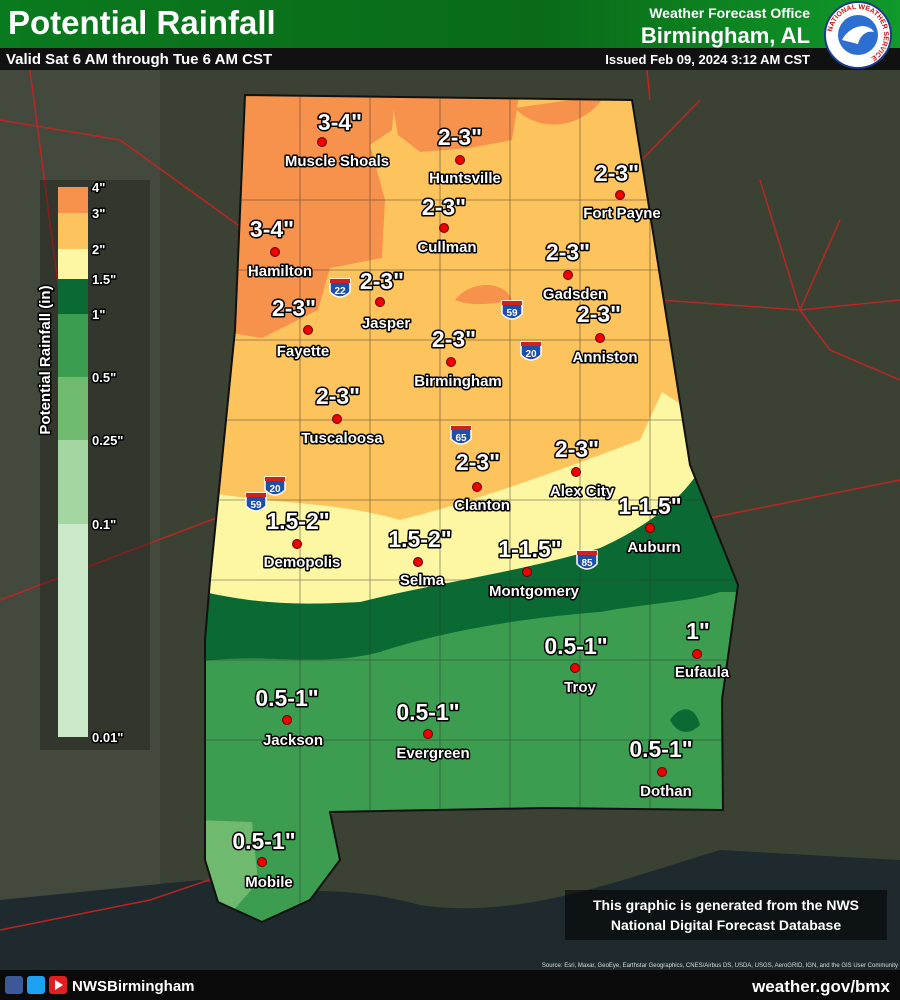  I want to click on city-name: Hamilton, so click(280, 271).